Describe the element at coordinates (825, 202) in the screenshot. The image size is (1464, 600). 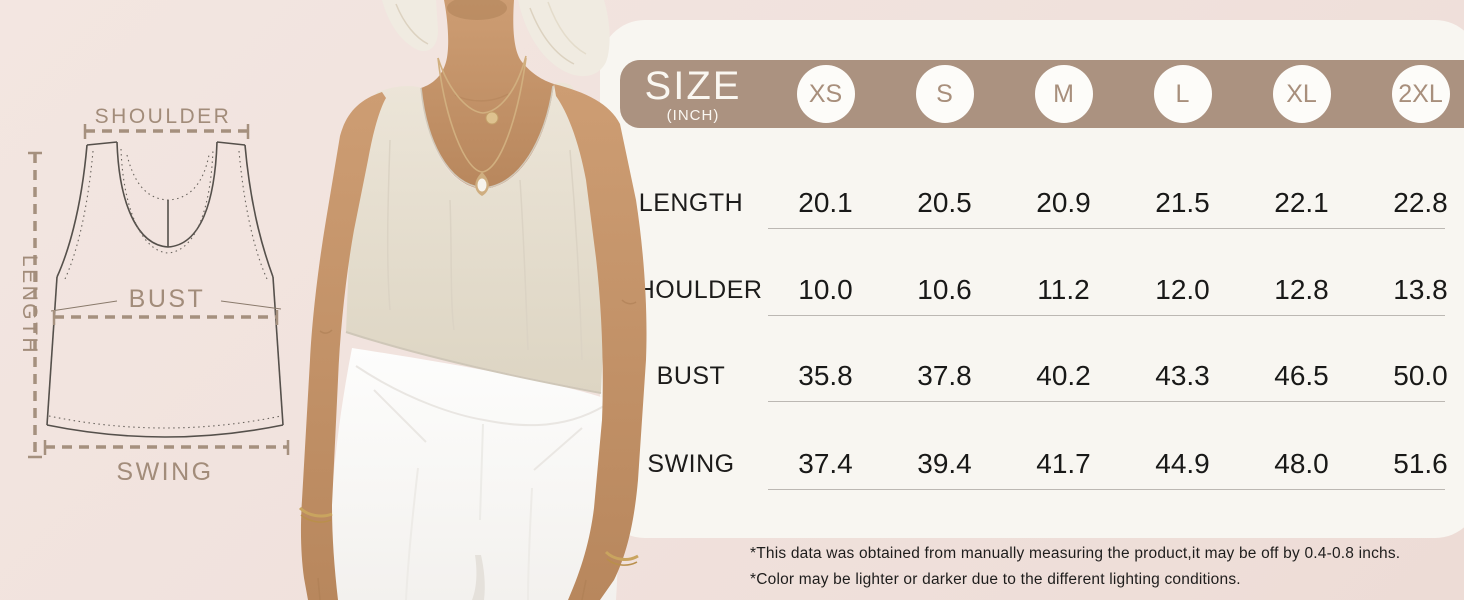
I see `table-cell: 20.1` at that location.